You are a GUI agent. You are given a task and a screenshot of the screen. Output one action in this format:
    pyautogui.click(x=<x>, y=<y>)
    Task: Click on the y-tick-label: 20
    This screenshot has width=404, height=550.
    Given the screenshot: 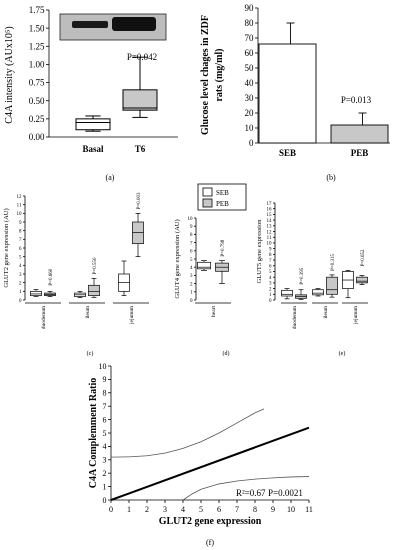 What is the action you would take?
    pyautogui.click(x=250, y=113)
    